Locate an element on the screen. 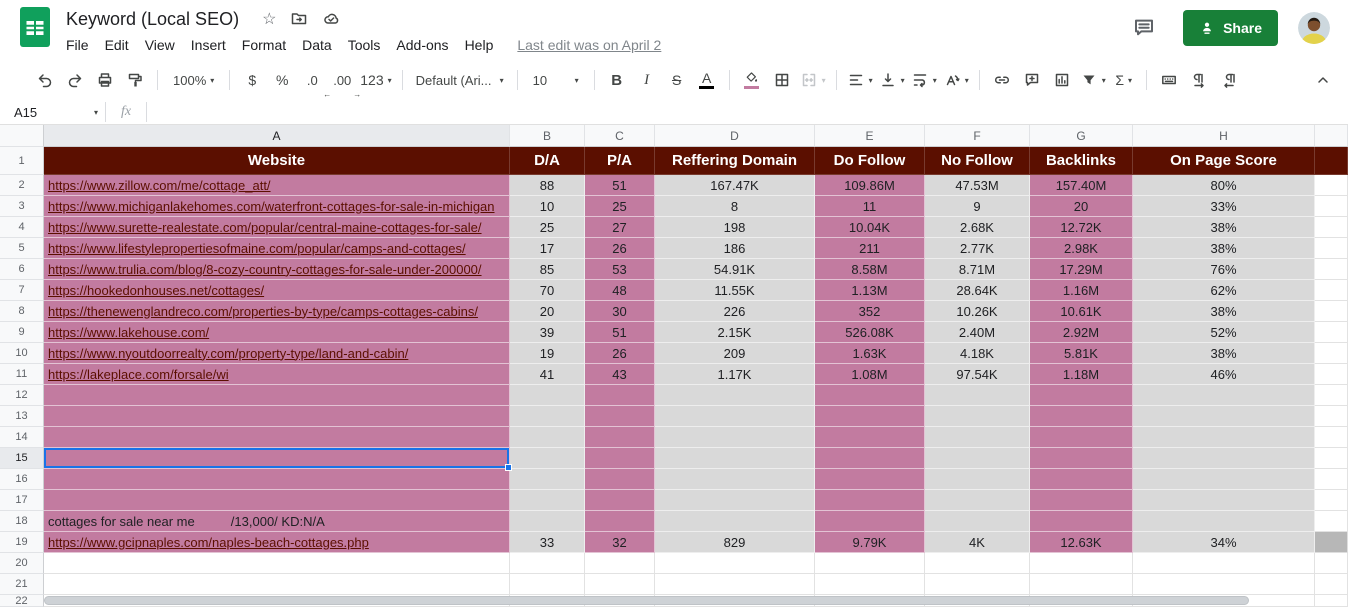 This screenshot has width=1348, height=607. cell-F4: 2.68K is located at coordinates (977, 227).